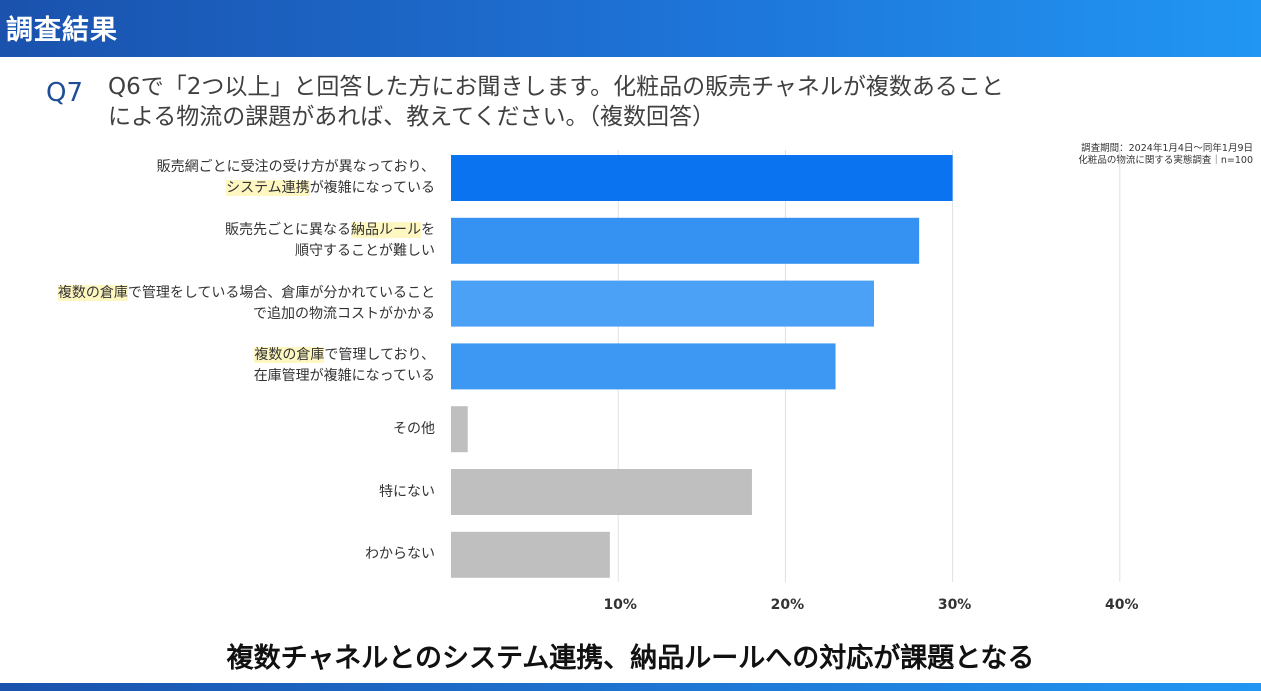 This screenshot has width=1261, height=691. Describe the element at coordinates (630, 28) in the screenshot. I see `header-bar: 調査結果` at that location.